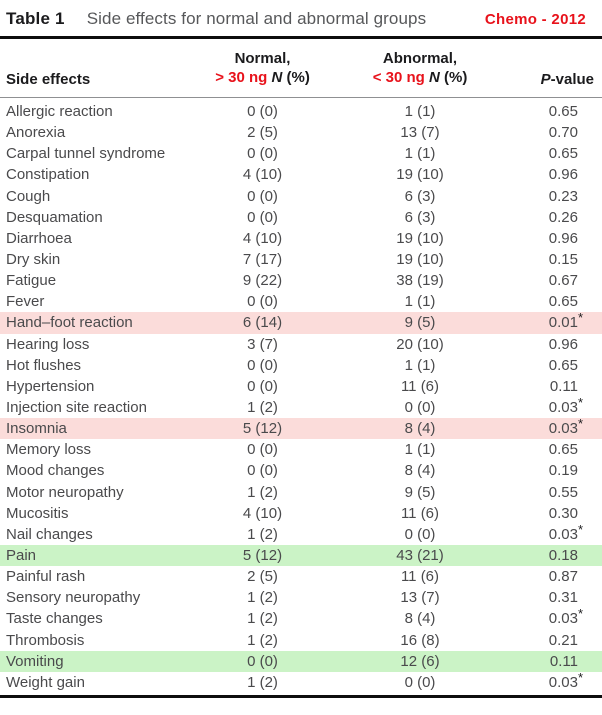 Image resolution: width=602 pixels, height=715 pixels. I want to click on normal-value: 4 (10), so click(262, 238).